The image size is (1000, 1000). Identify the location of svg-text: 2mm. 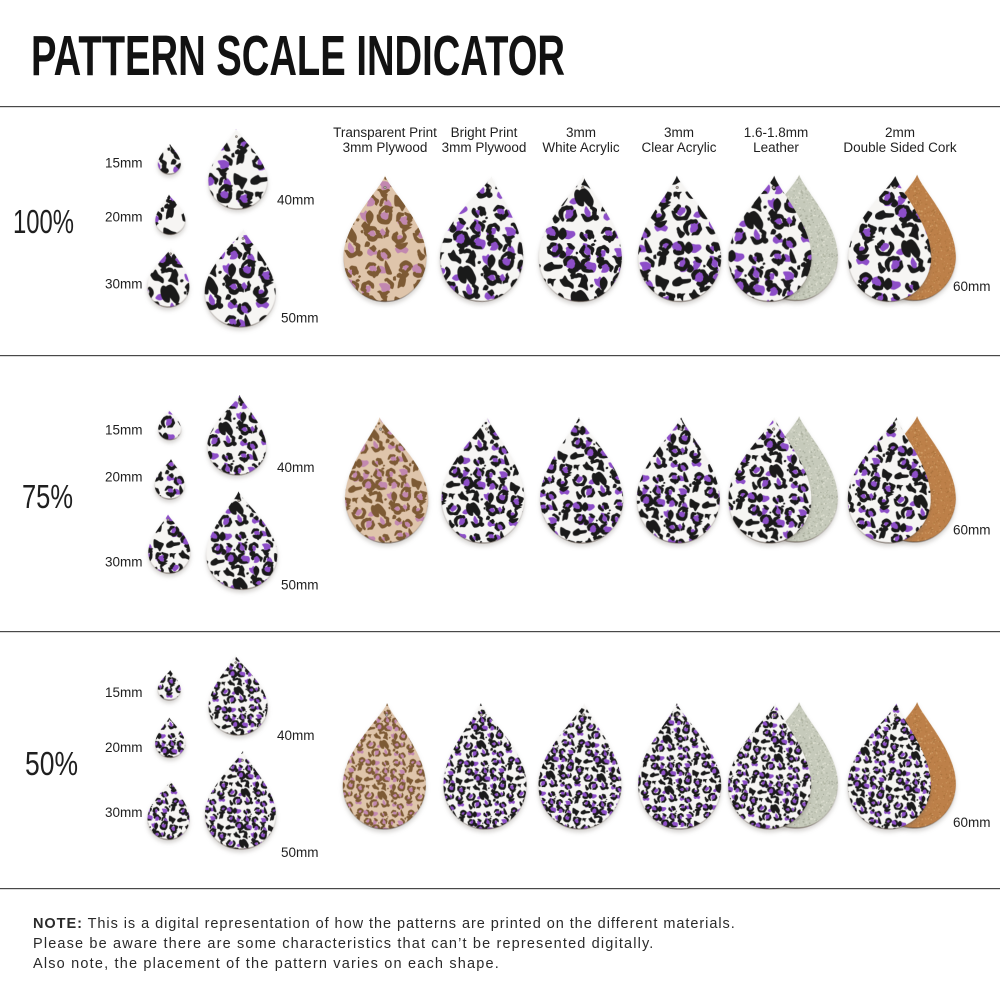
(900, 132).